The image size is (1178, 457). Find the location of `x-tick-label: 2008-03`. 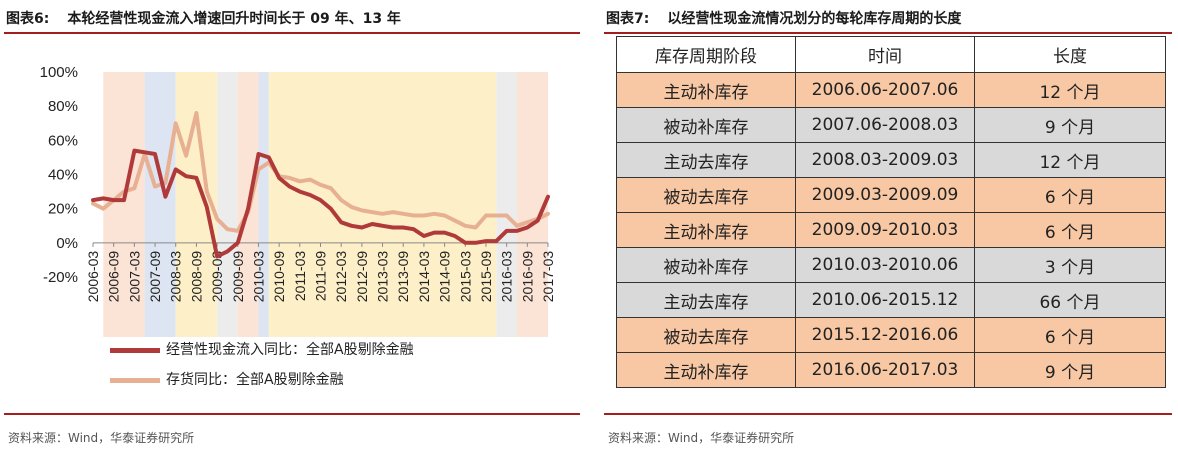

x-tick-label: 2008-03 is located at coordinates (176, 277).